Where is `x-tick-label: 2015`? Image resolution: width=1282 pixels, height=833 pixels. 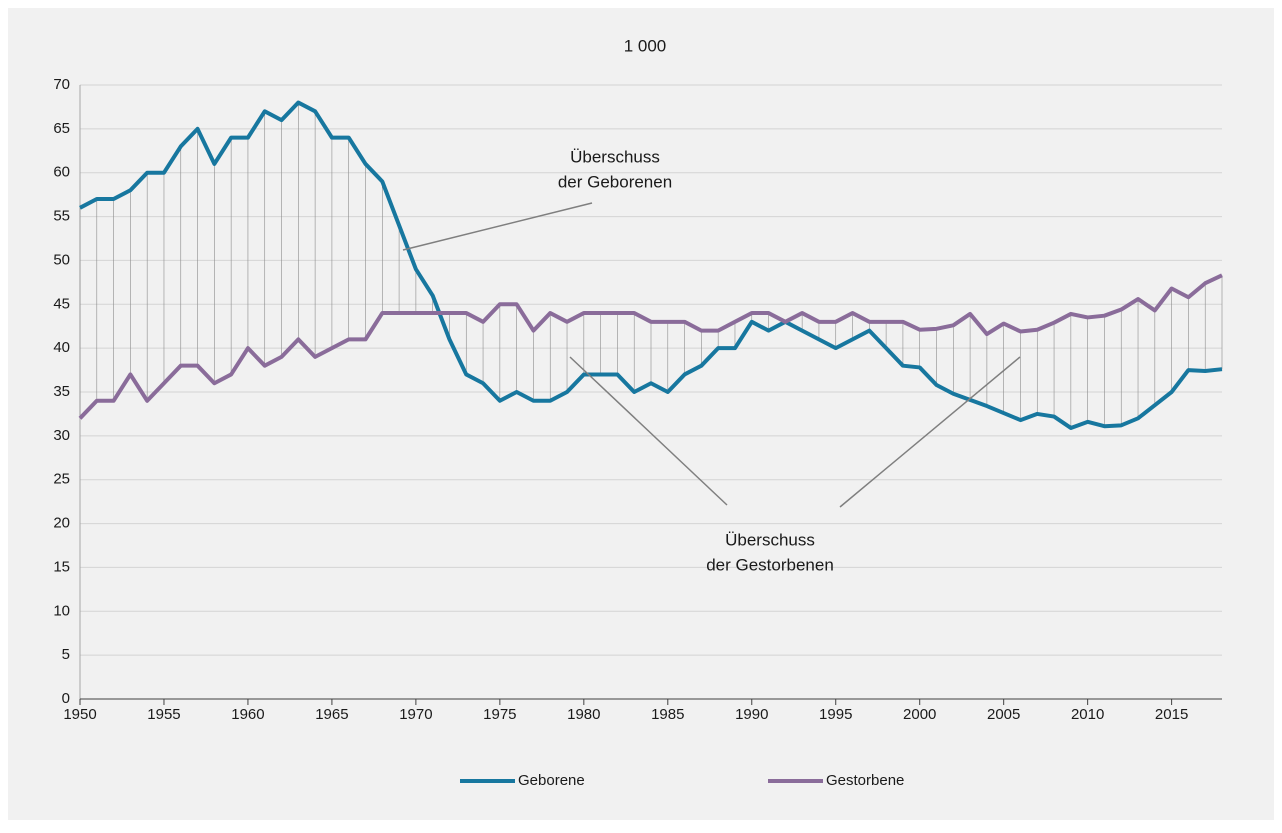
x-tick-label: 2015 is located at coordinates (1171, 714).